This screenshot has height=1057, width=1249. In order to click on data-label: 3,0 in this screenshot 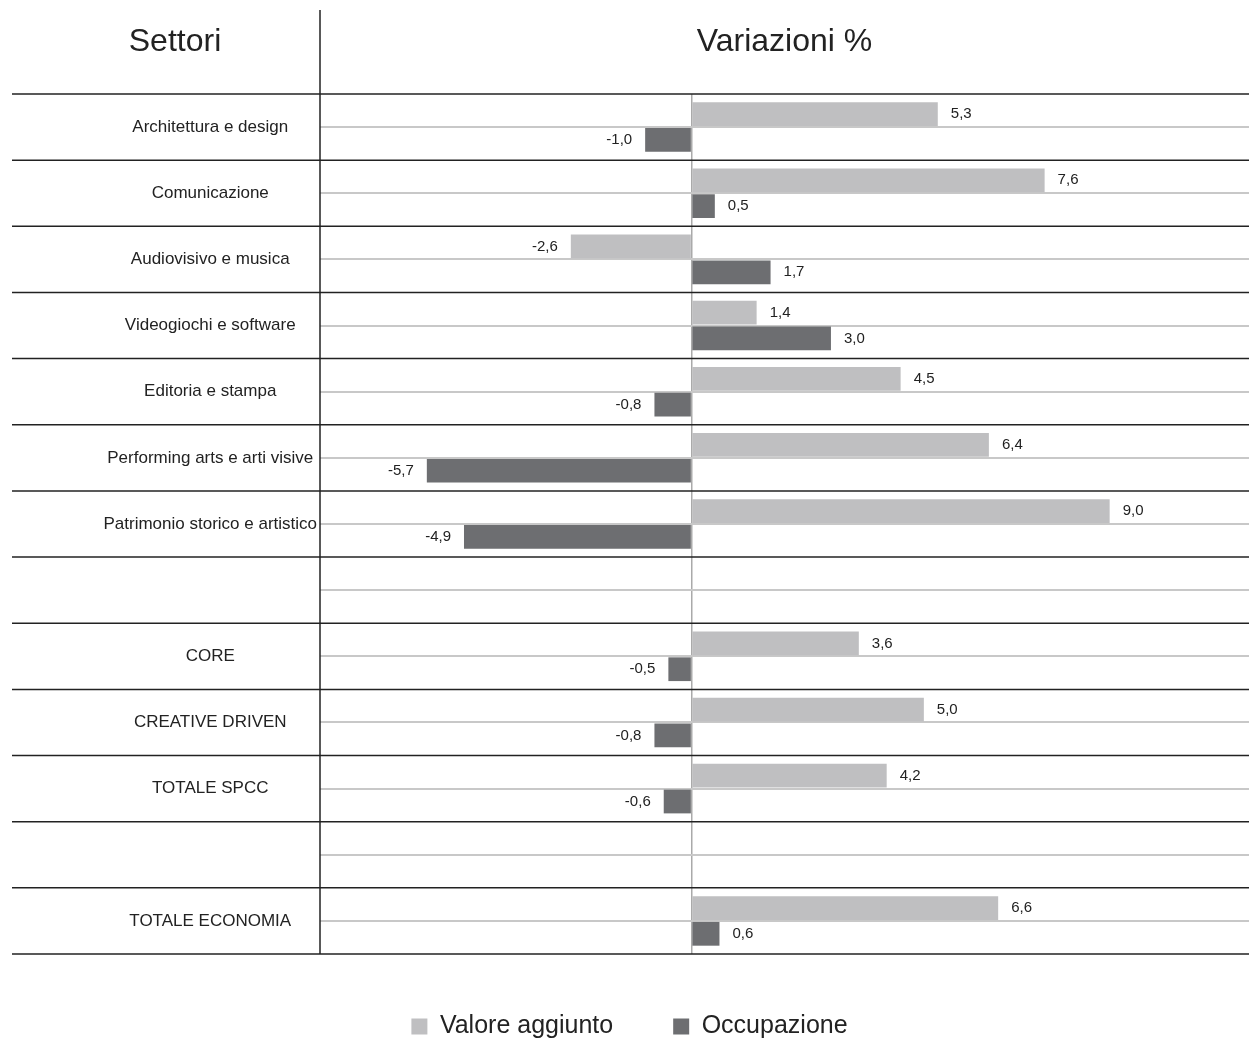, I will do `click(854, 337)`.